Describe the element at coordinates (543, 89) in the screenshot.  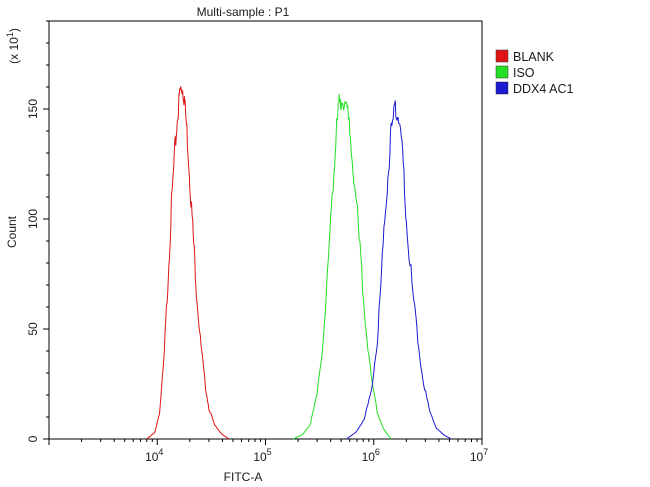
I see `legend-label: DDX4 AC1` at that location.